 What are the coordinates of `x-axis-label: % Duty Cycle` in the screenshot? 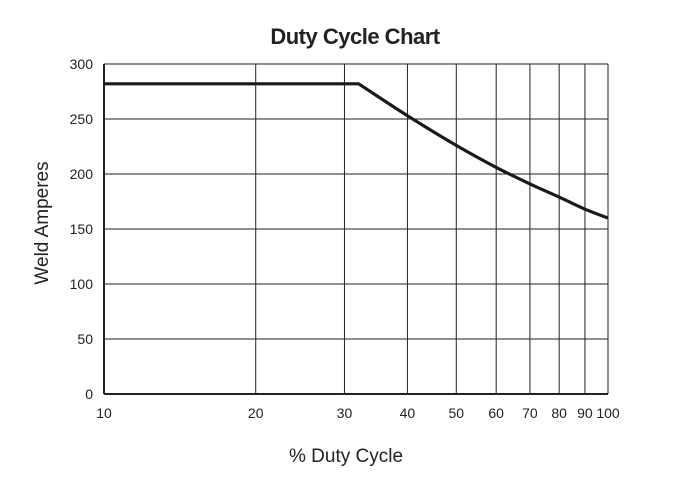 It's located at (346, 456).